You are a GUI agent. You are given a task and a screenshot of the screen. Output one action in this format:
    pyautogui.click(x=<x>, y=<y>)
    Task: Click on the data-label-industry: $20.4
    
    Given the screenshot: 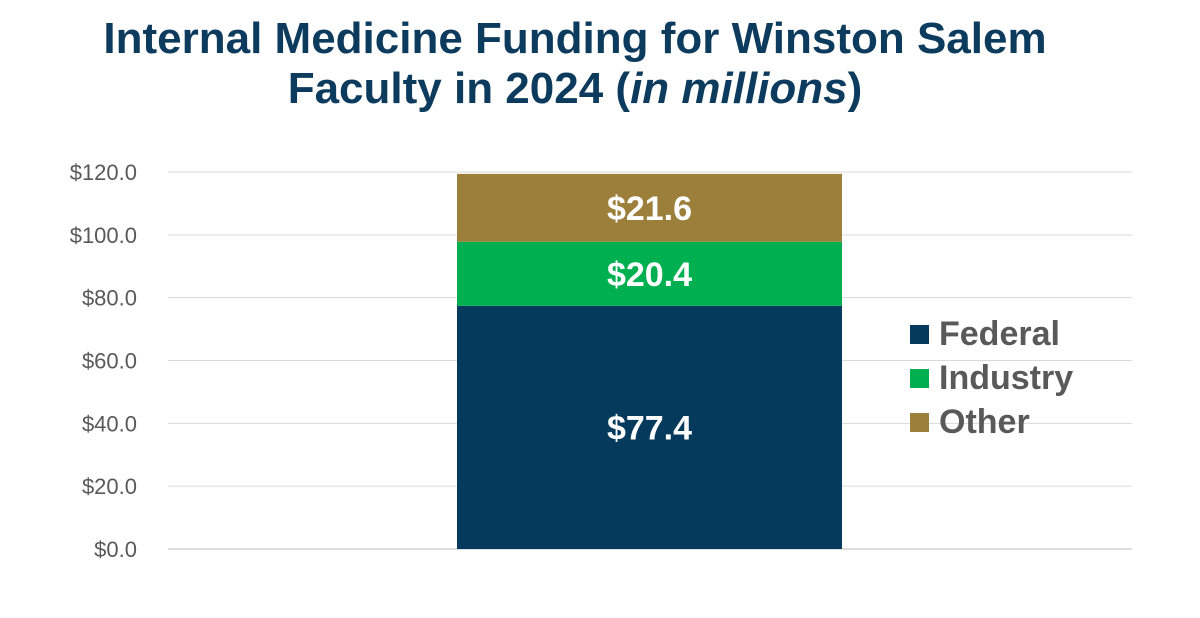 What is the action you would take?
    pyautogui.click(x=649, y=275)
    